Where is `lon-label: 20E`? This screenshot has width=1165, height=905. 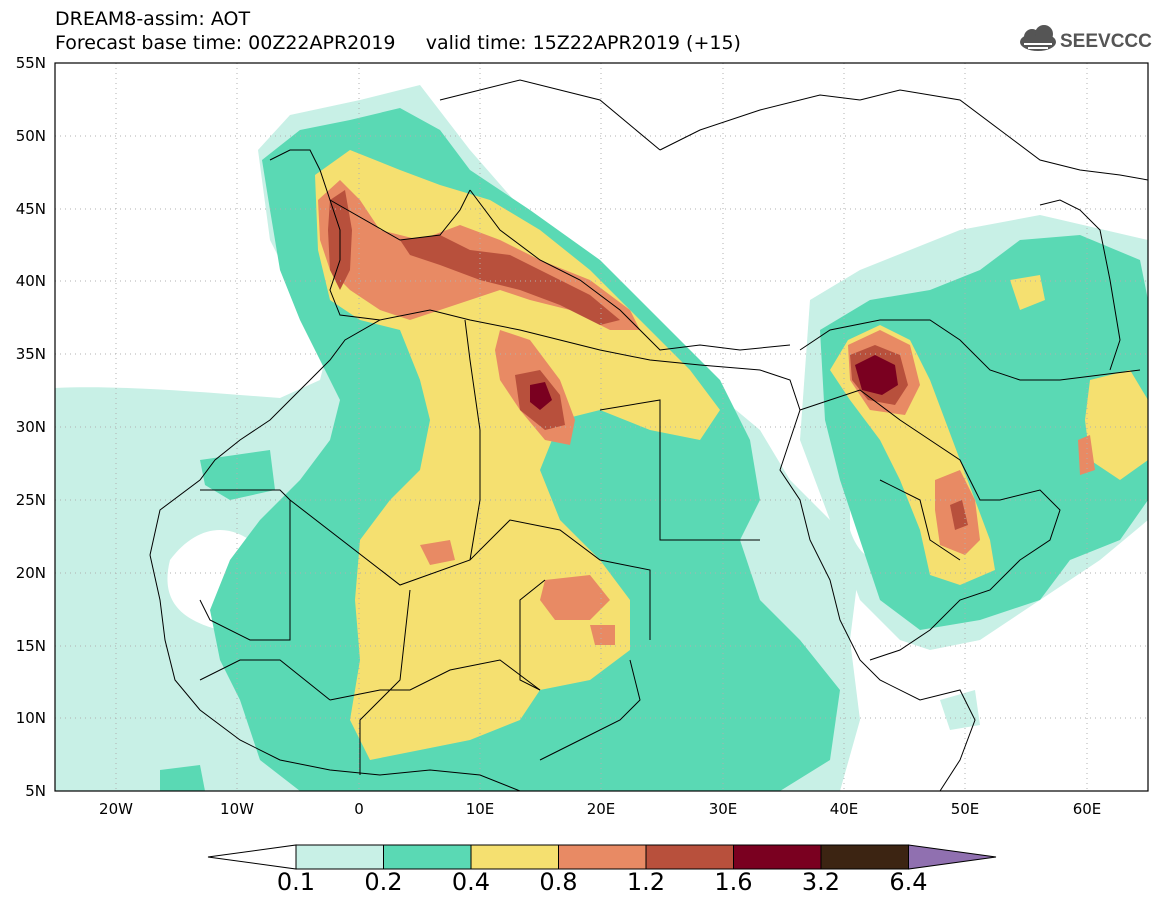
lon-label: 20E is located at coordinates (601, 809).